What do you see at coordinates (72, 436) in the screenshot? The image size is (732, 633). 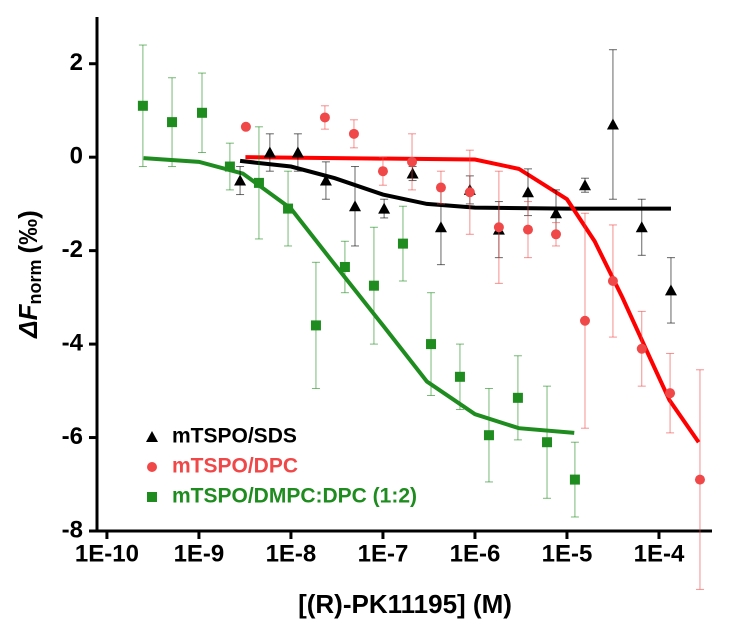 I see `y-tick-label: -6` at bounding box center [72, 436].